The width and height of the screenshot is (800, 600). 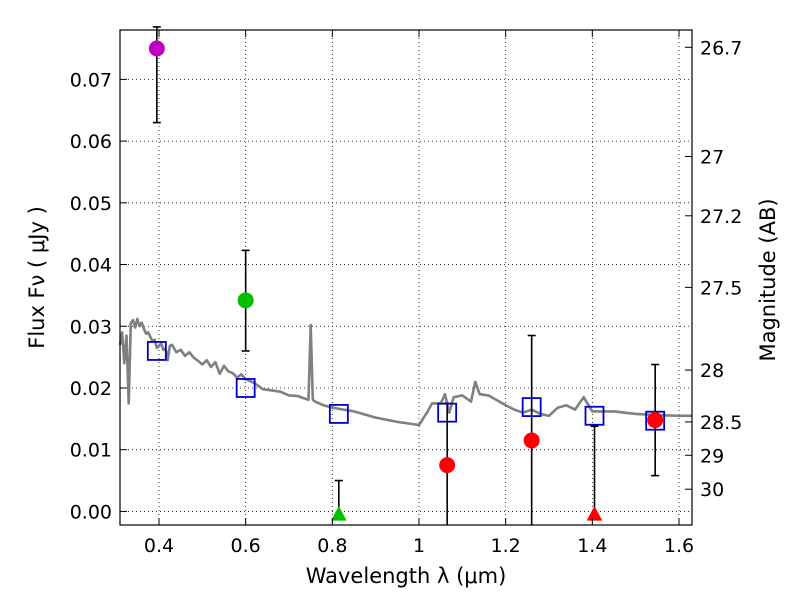 I want to click on x-tick-label: 1, so click(x=419, y=546).